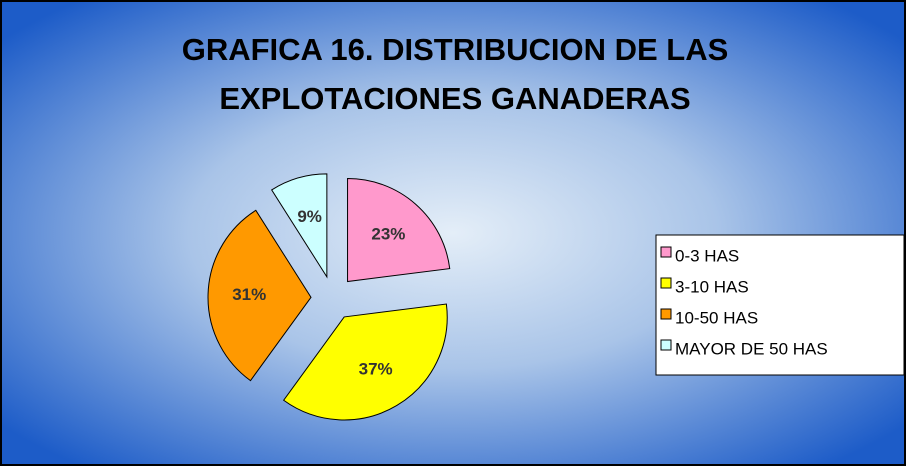 The height and width of the screenshot is (466, 906). Describe the element at coordinates (751, 348) in the screenshot. I see `legend-label: MAYOR DE 50 HAS` at that location.